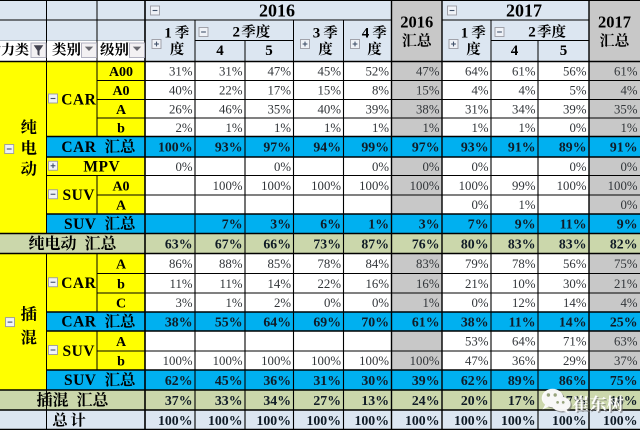  Describe the element at coordinates (626, 109) in the screenshot. I see `svg-text: 35%` at that location.